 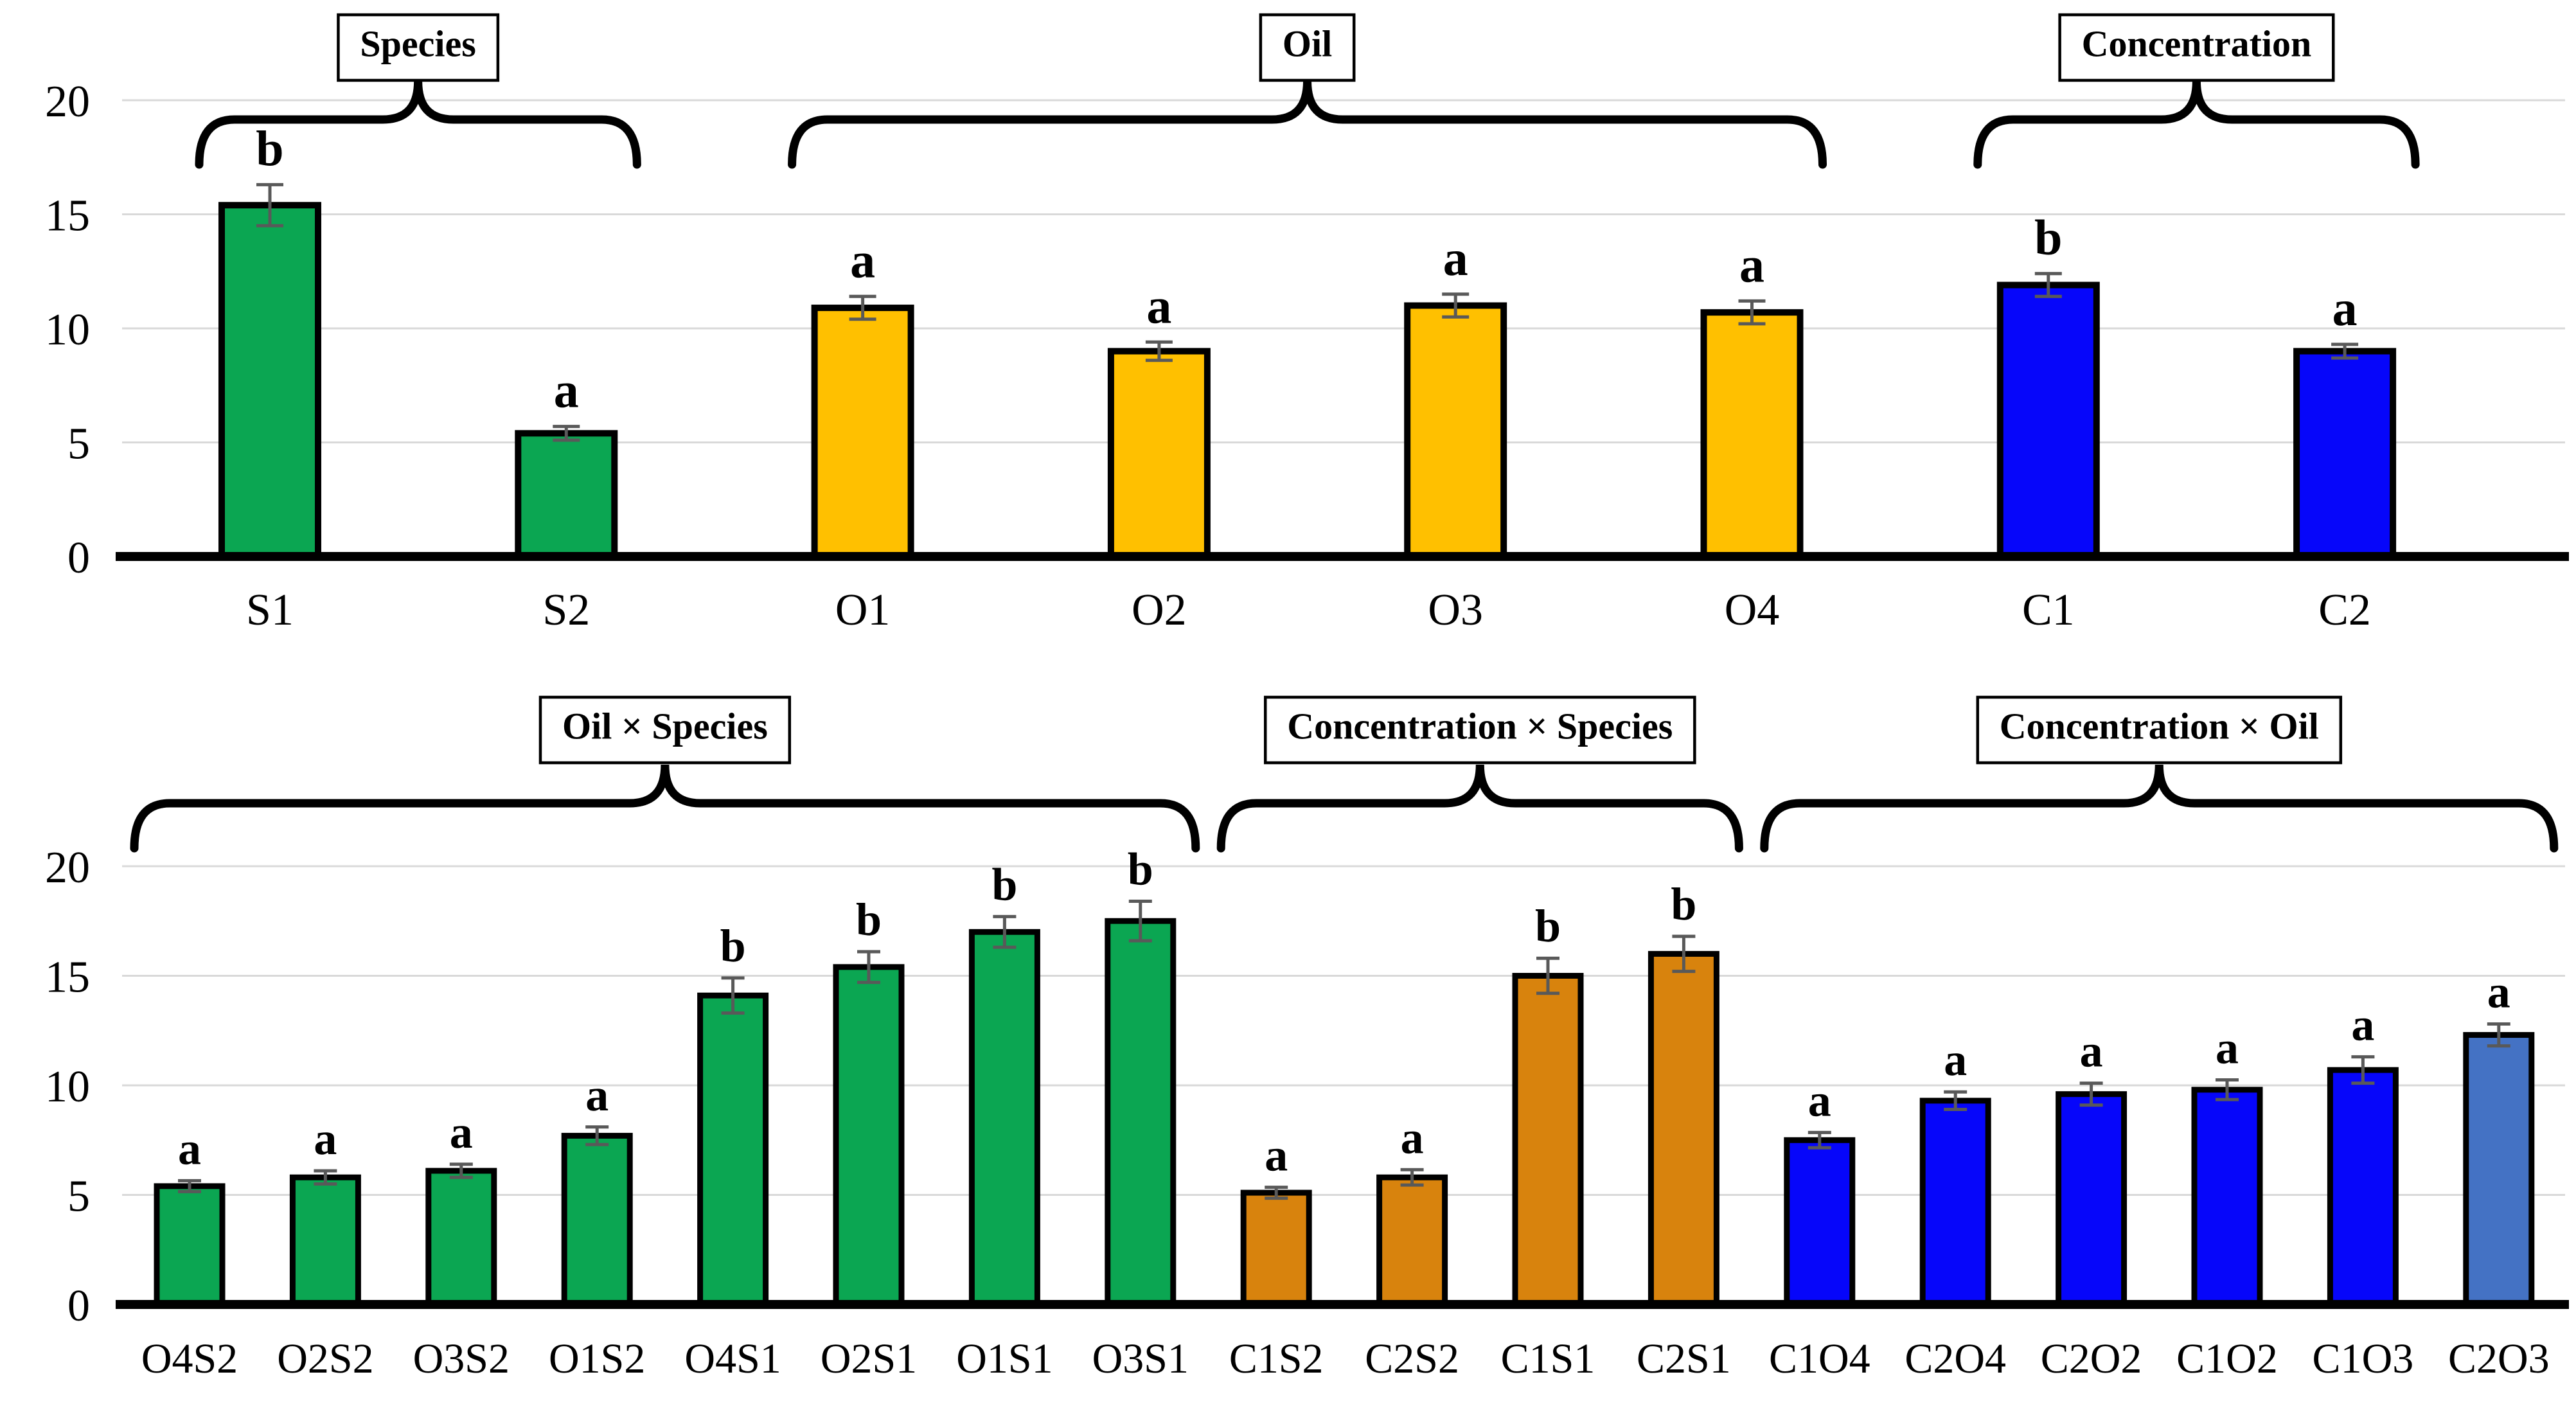 What do you see at coordinates (1480, 726) in the screenshot?
I see `group-label-text: Concentration × Species` at bounding box center [1480, 726].